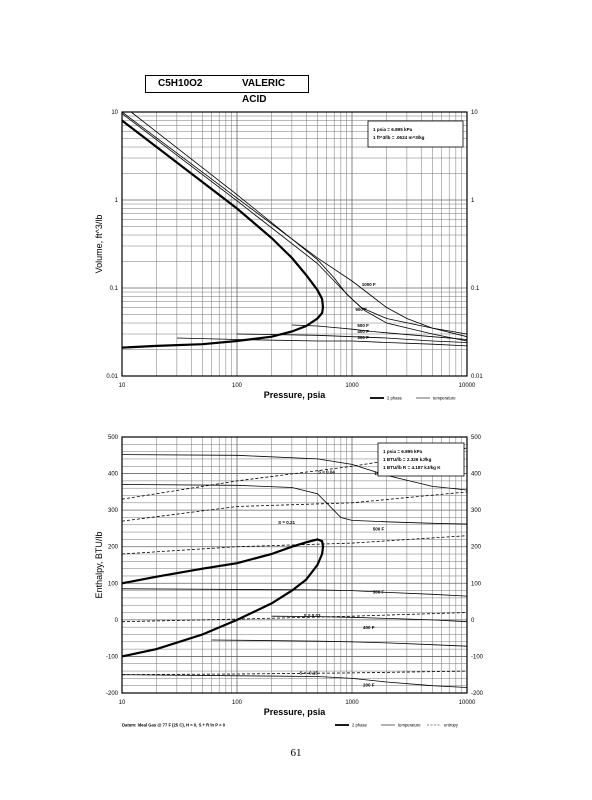 The width and height of the screenshot is (592, 800). Describe the element at coordinates (227, 90) in the screenshot. I see `chart-title-box: C5H10O2 VALERIC ACID` at that location.